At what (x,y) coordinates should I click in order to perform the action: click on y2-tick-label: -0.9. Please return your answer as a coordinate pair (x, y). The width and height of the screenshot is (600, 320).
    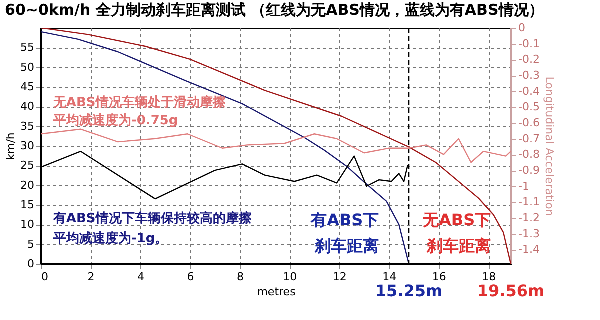
    Looking at the image, I should click on (529, 171).